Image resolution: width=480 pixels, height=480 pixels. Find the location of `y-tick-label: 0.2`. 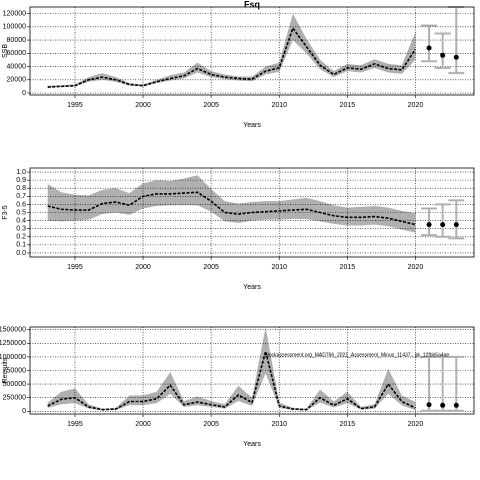

y-tick-label: 0.2 is located at coordinates (21, 237).